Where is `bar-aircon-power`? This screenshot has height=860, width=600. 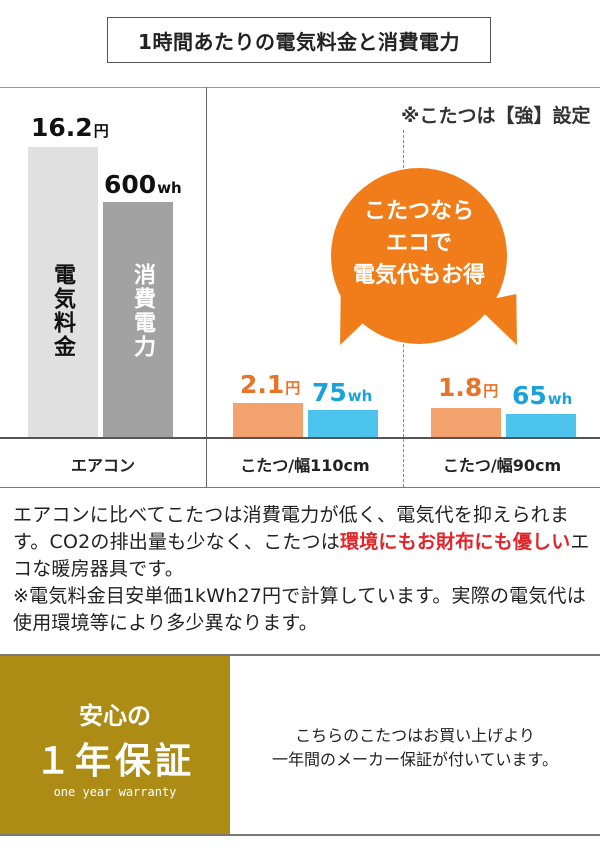
bar-aircon-power is located at coordinates (138, 319).